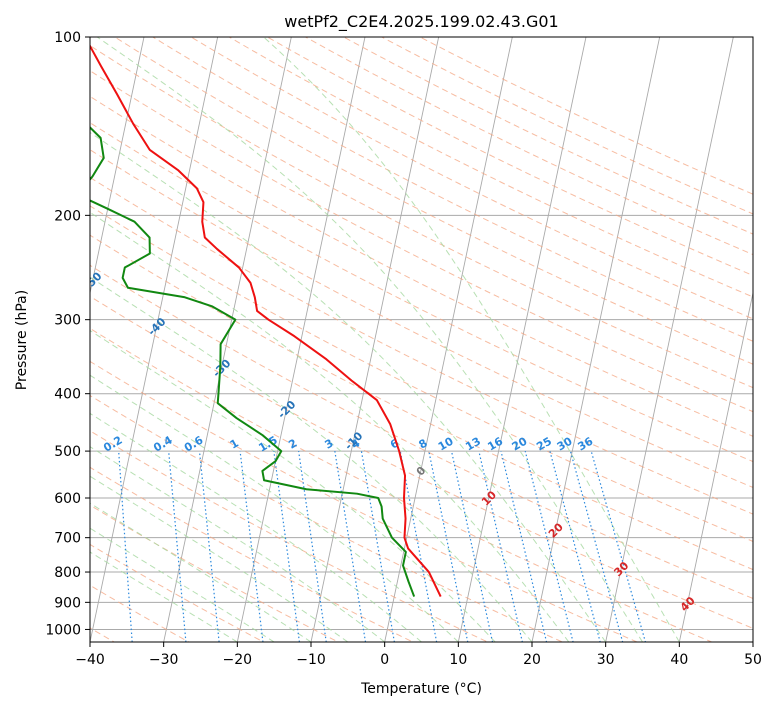  I want to click on x-tick-label: 10, so click(458, 660).